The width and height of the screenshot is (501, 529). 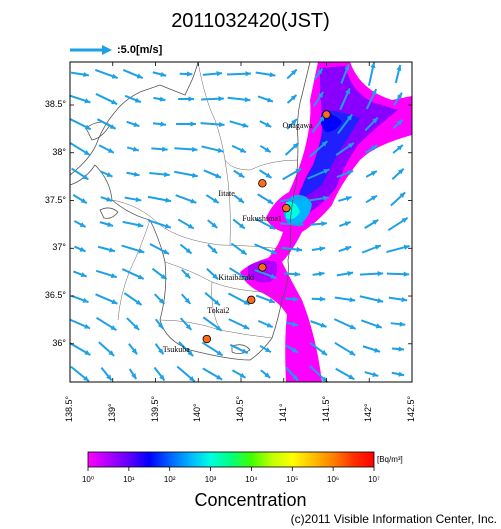 I want to click on lon-tick-label: 140°, so click(x=197, y=412).